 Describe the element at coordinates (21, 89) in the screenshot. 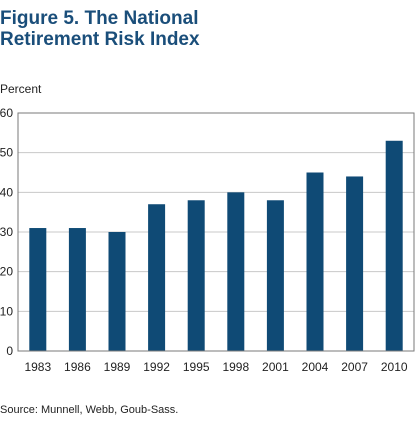

I see `y-axis-label: Percent` at that location.